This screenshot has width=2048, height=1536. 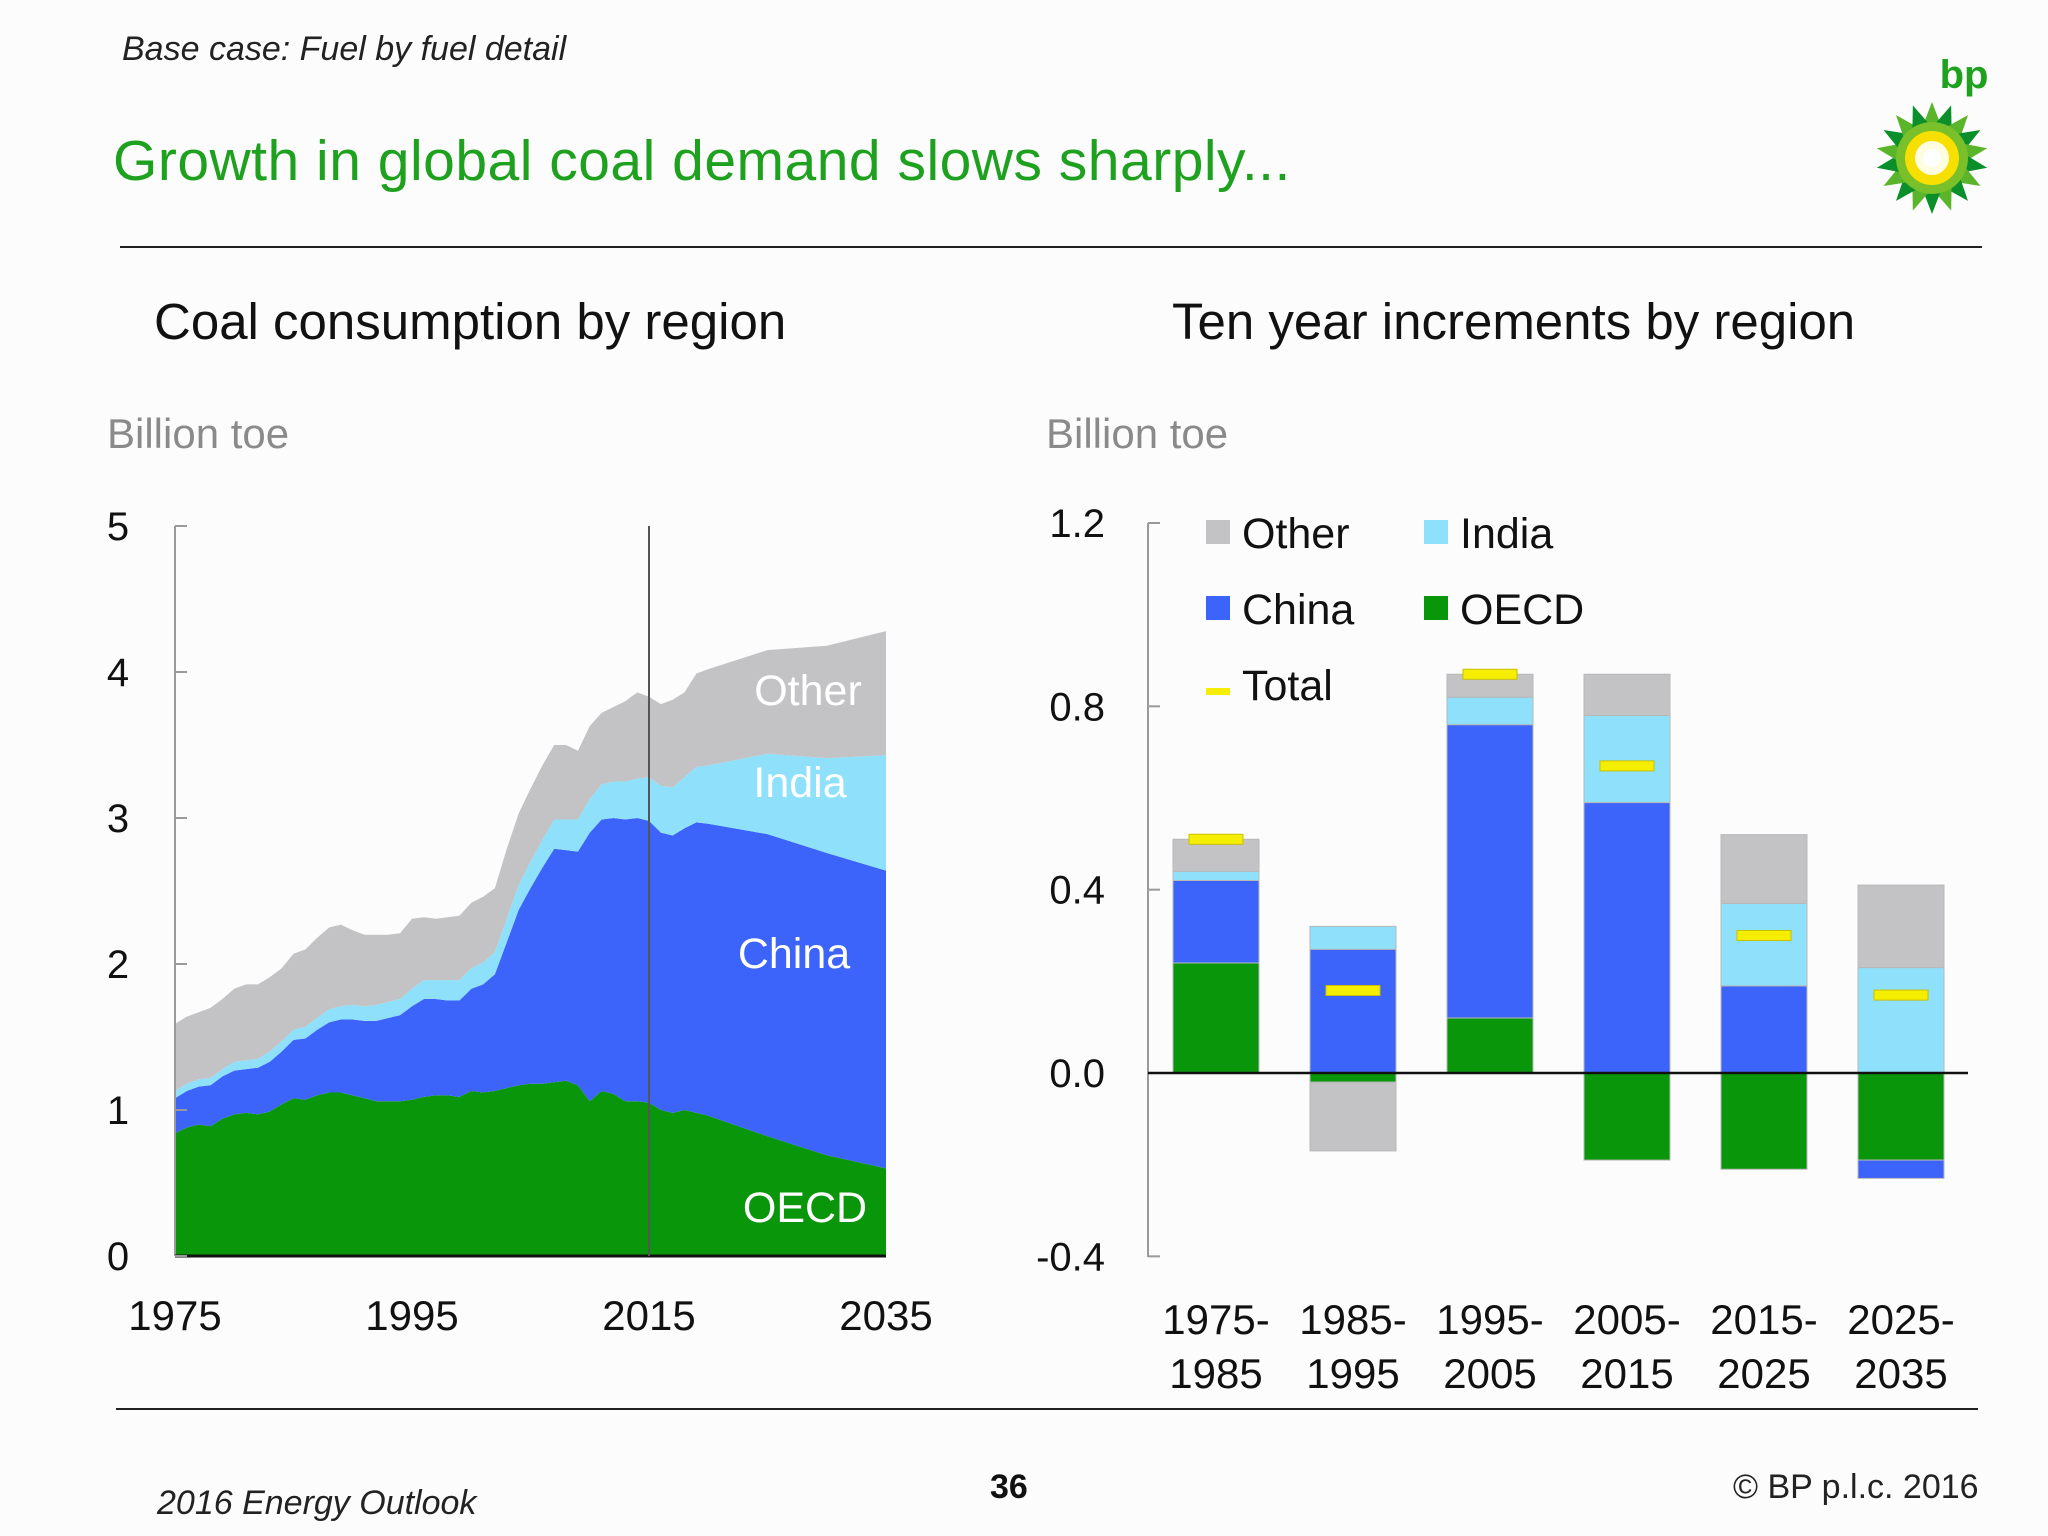 What do you see at coordinates (1051, 247) in the screenshot?
I see `header-rule` at bounding box center [1051, 247].